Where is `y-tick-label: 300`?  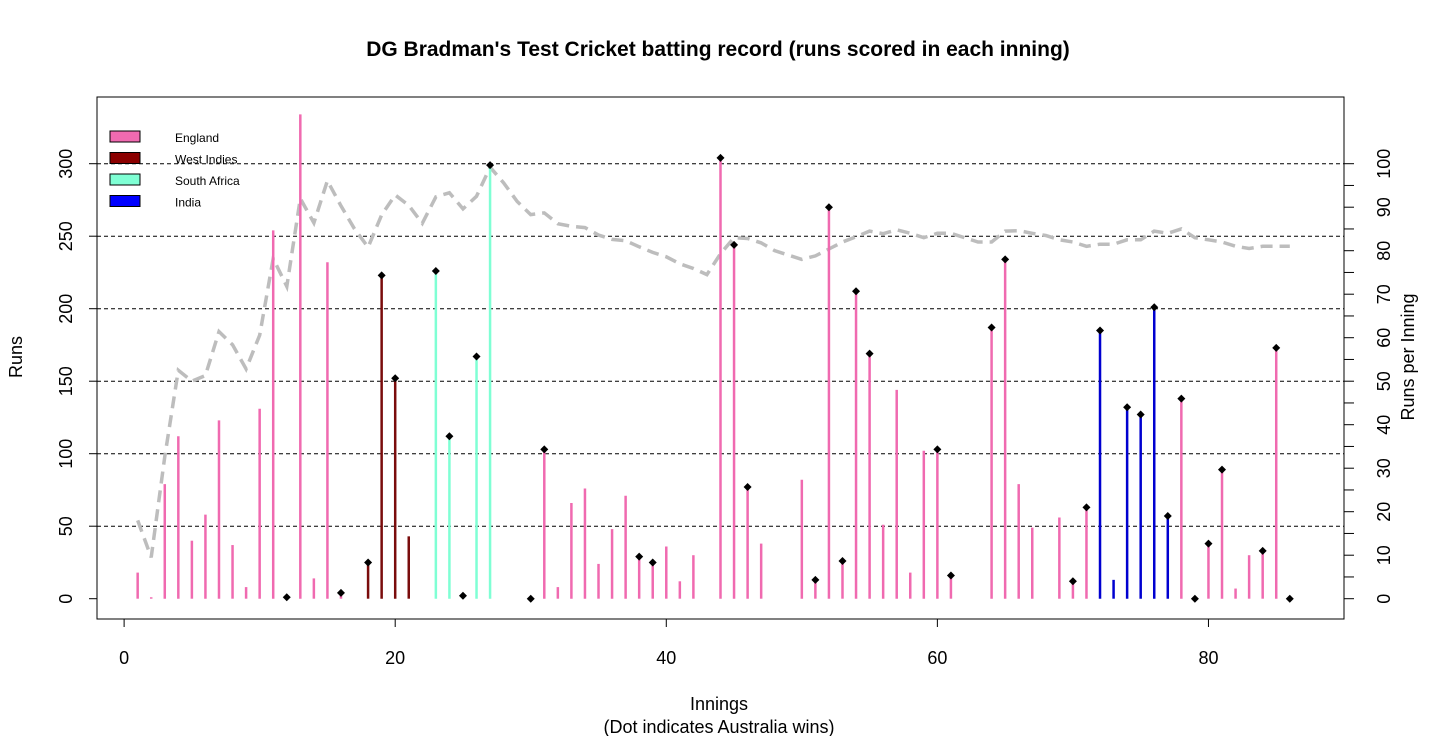
y-tick-label: 300 is located at coordinates (66, 164).